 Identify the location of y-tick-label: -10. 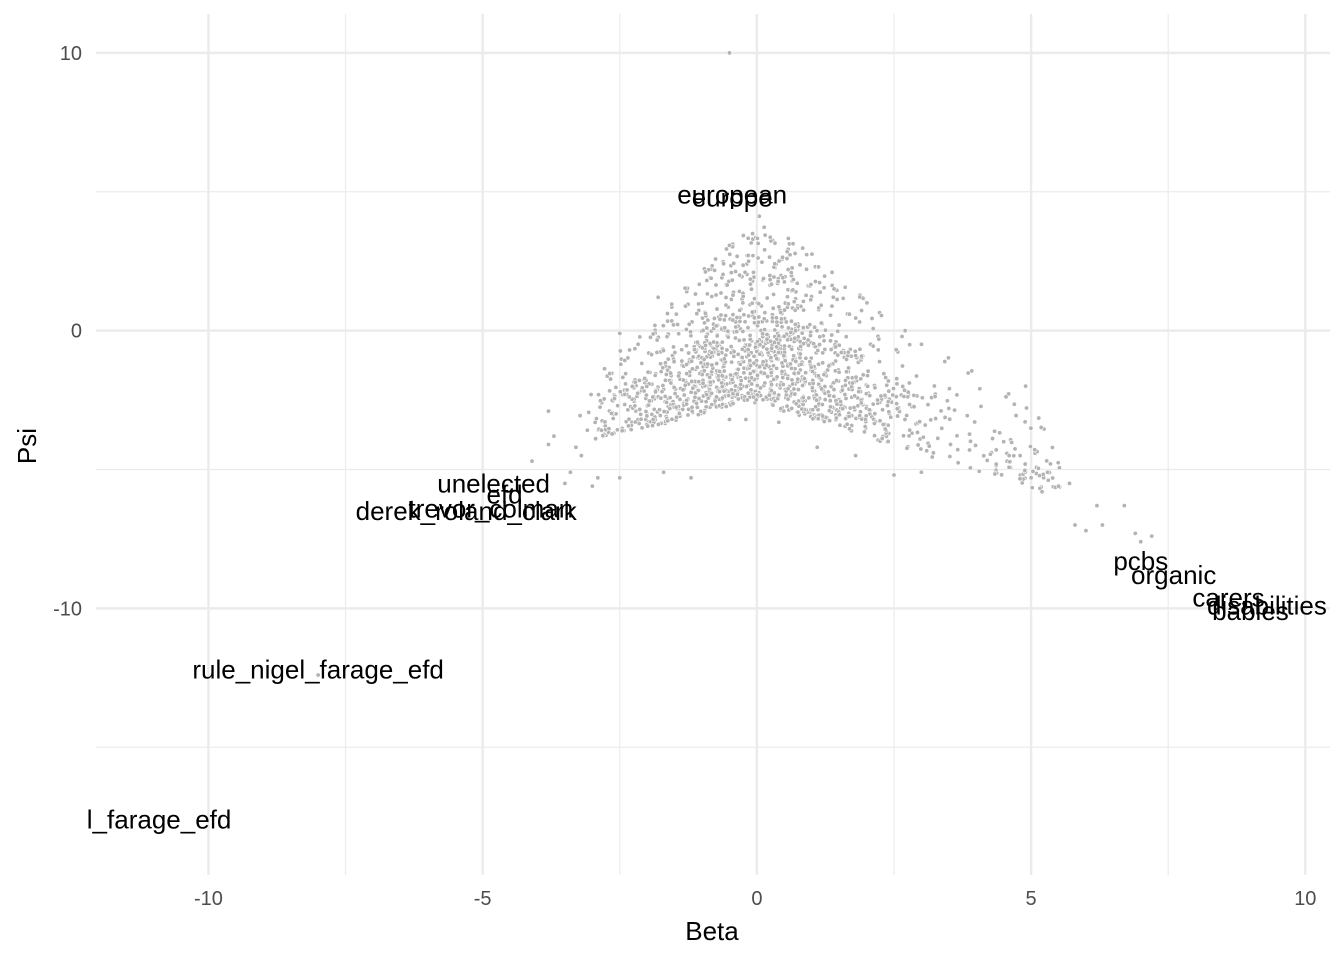
(67, 609).